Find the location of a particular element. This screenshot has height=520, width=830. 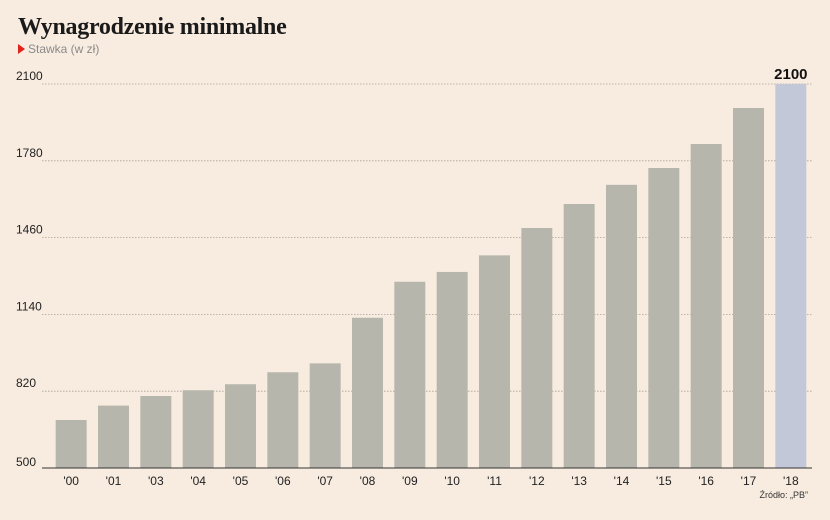

x-tick-label: '17 is located at coordinates (749, 481).